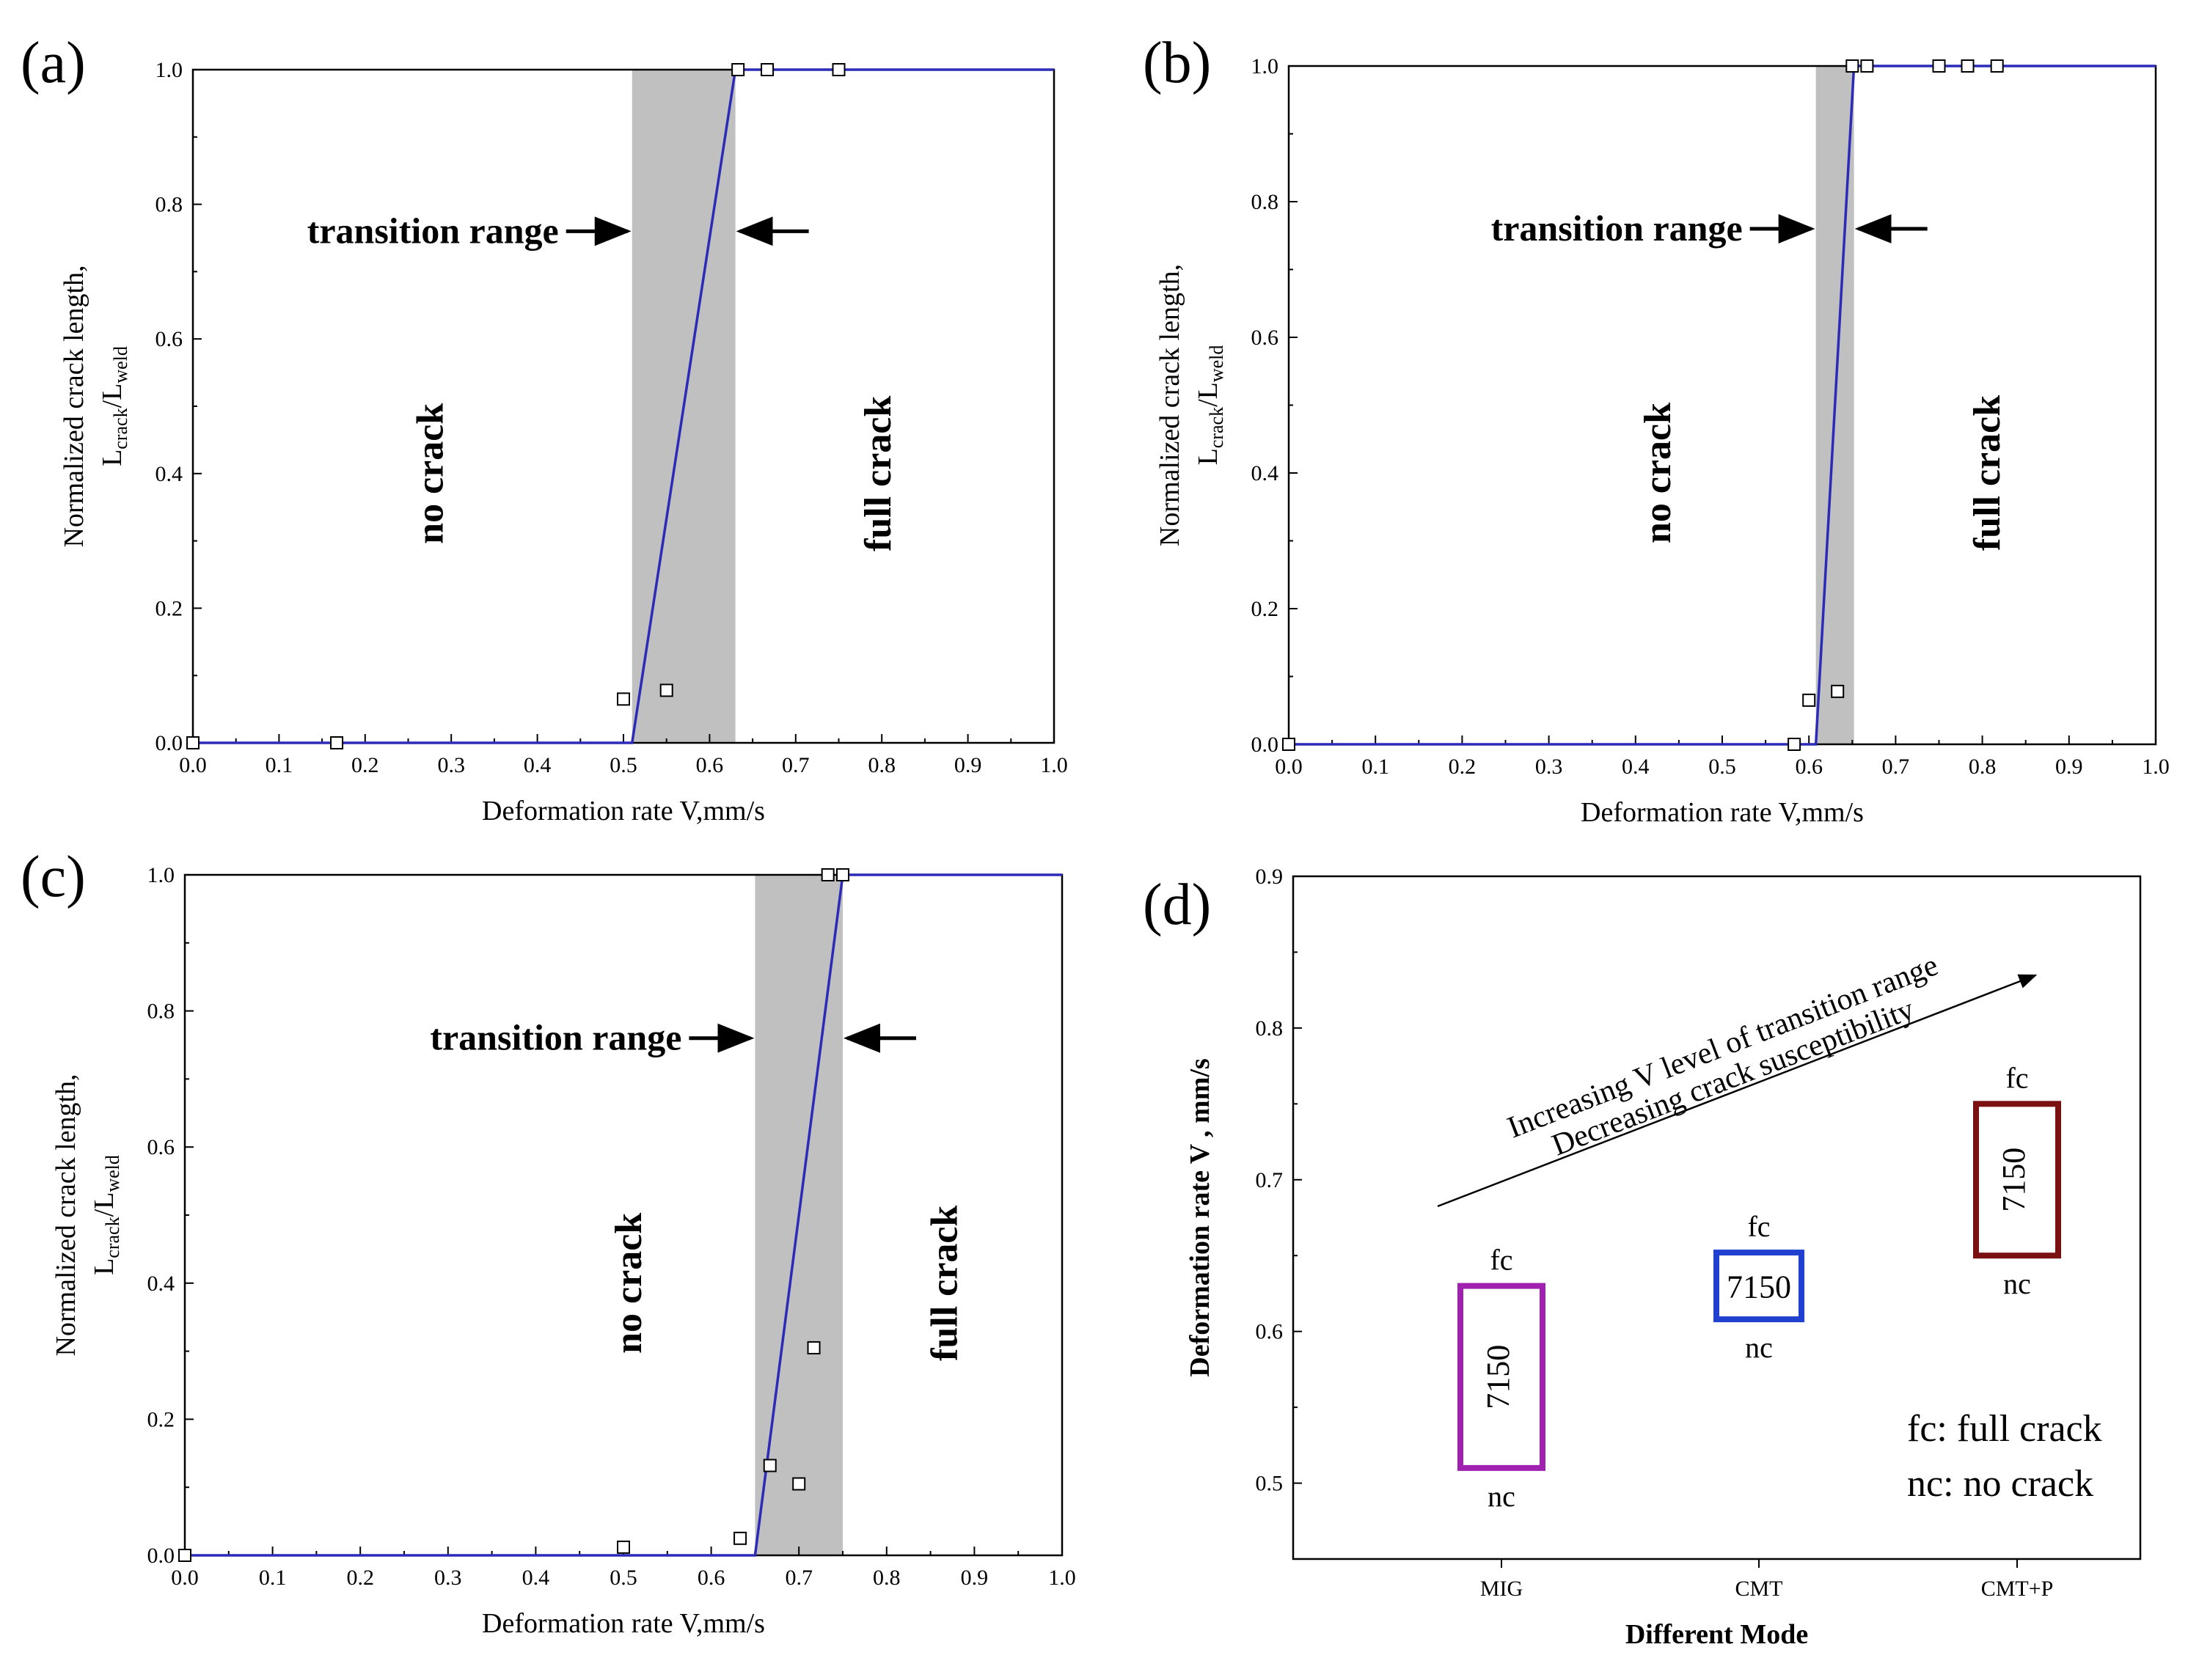  What do you see at coordinates (1722, 1047) in the screenshot?
I see `trend-text-line1: Increasing V level of transition range` at bounding box center [1722, 1047].